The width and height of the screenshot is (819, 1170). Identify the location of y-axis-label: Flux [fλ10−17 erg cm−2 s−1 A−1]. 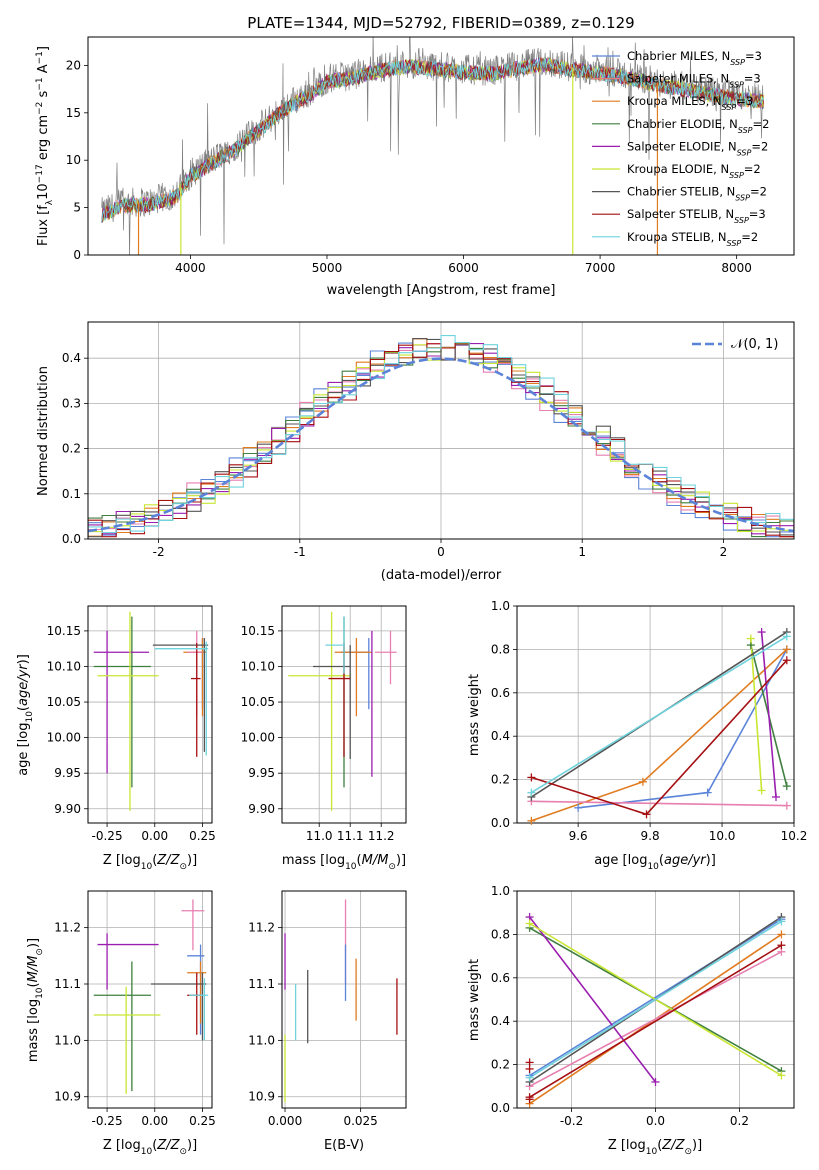
(45, 146).